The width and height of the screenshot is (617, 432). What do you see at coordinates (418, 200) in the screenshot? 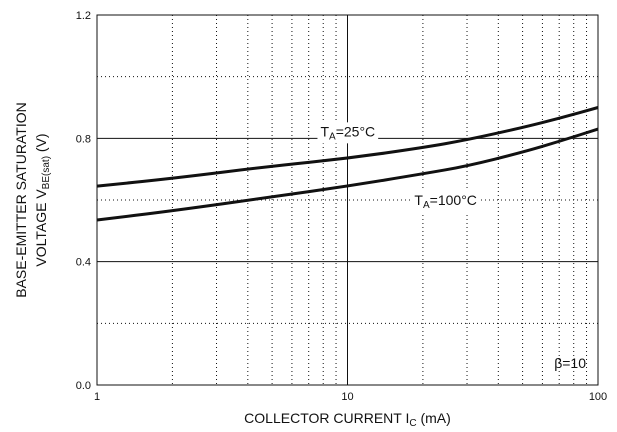
I see `series-label-100c-t: T` at bounding box center [418, 200].